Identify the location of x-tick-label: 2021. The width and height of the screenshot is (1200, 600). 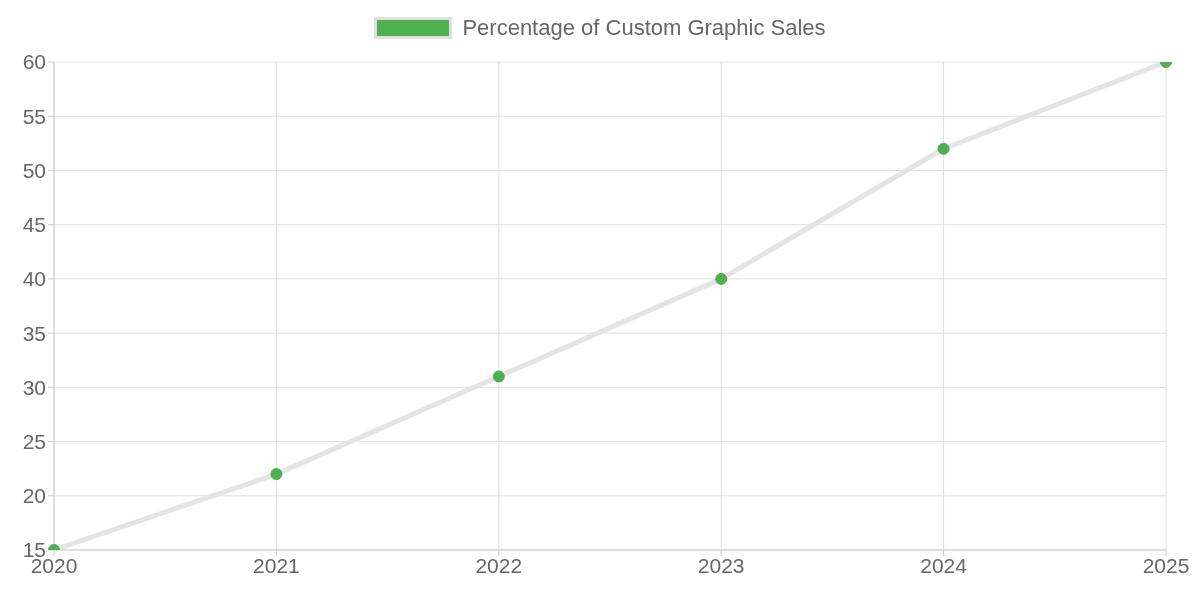
(276, 565).